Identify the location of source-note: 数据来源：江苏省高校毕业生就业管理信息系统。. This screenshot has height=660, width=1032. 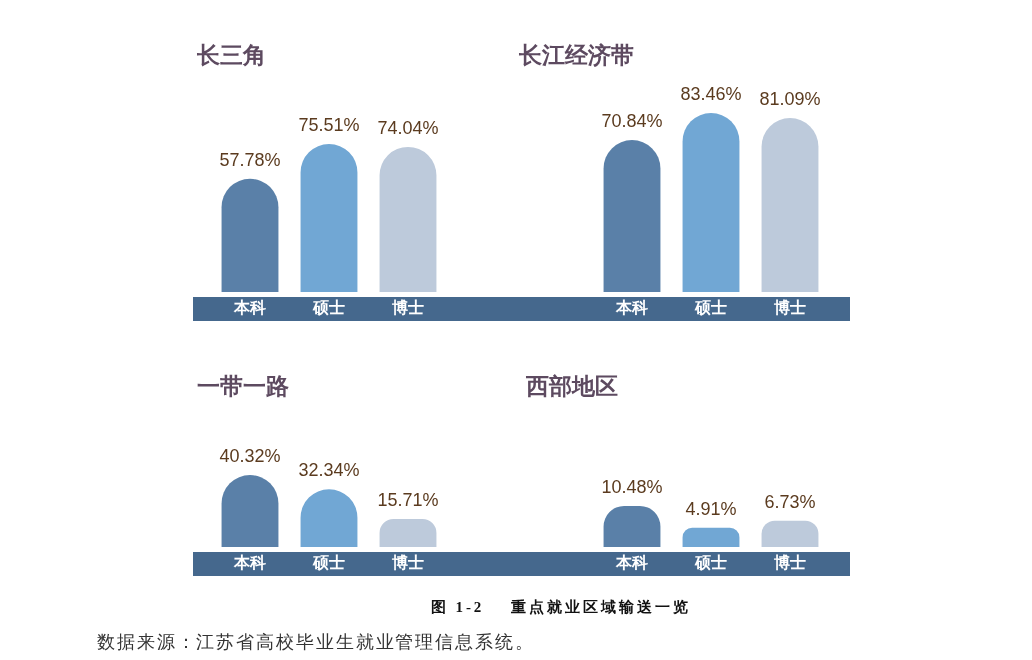
(316, 642).